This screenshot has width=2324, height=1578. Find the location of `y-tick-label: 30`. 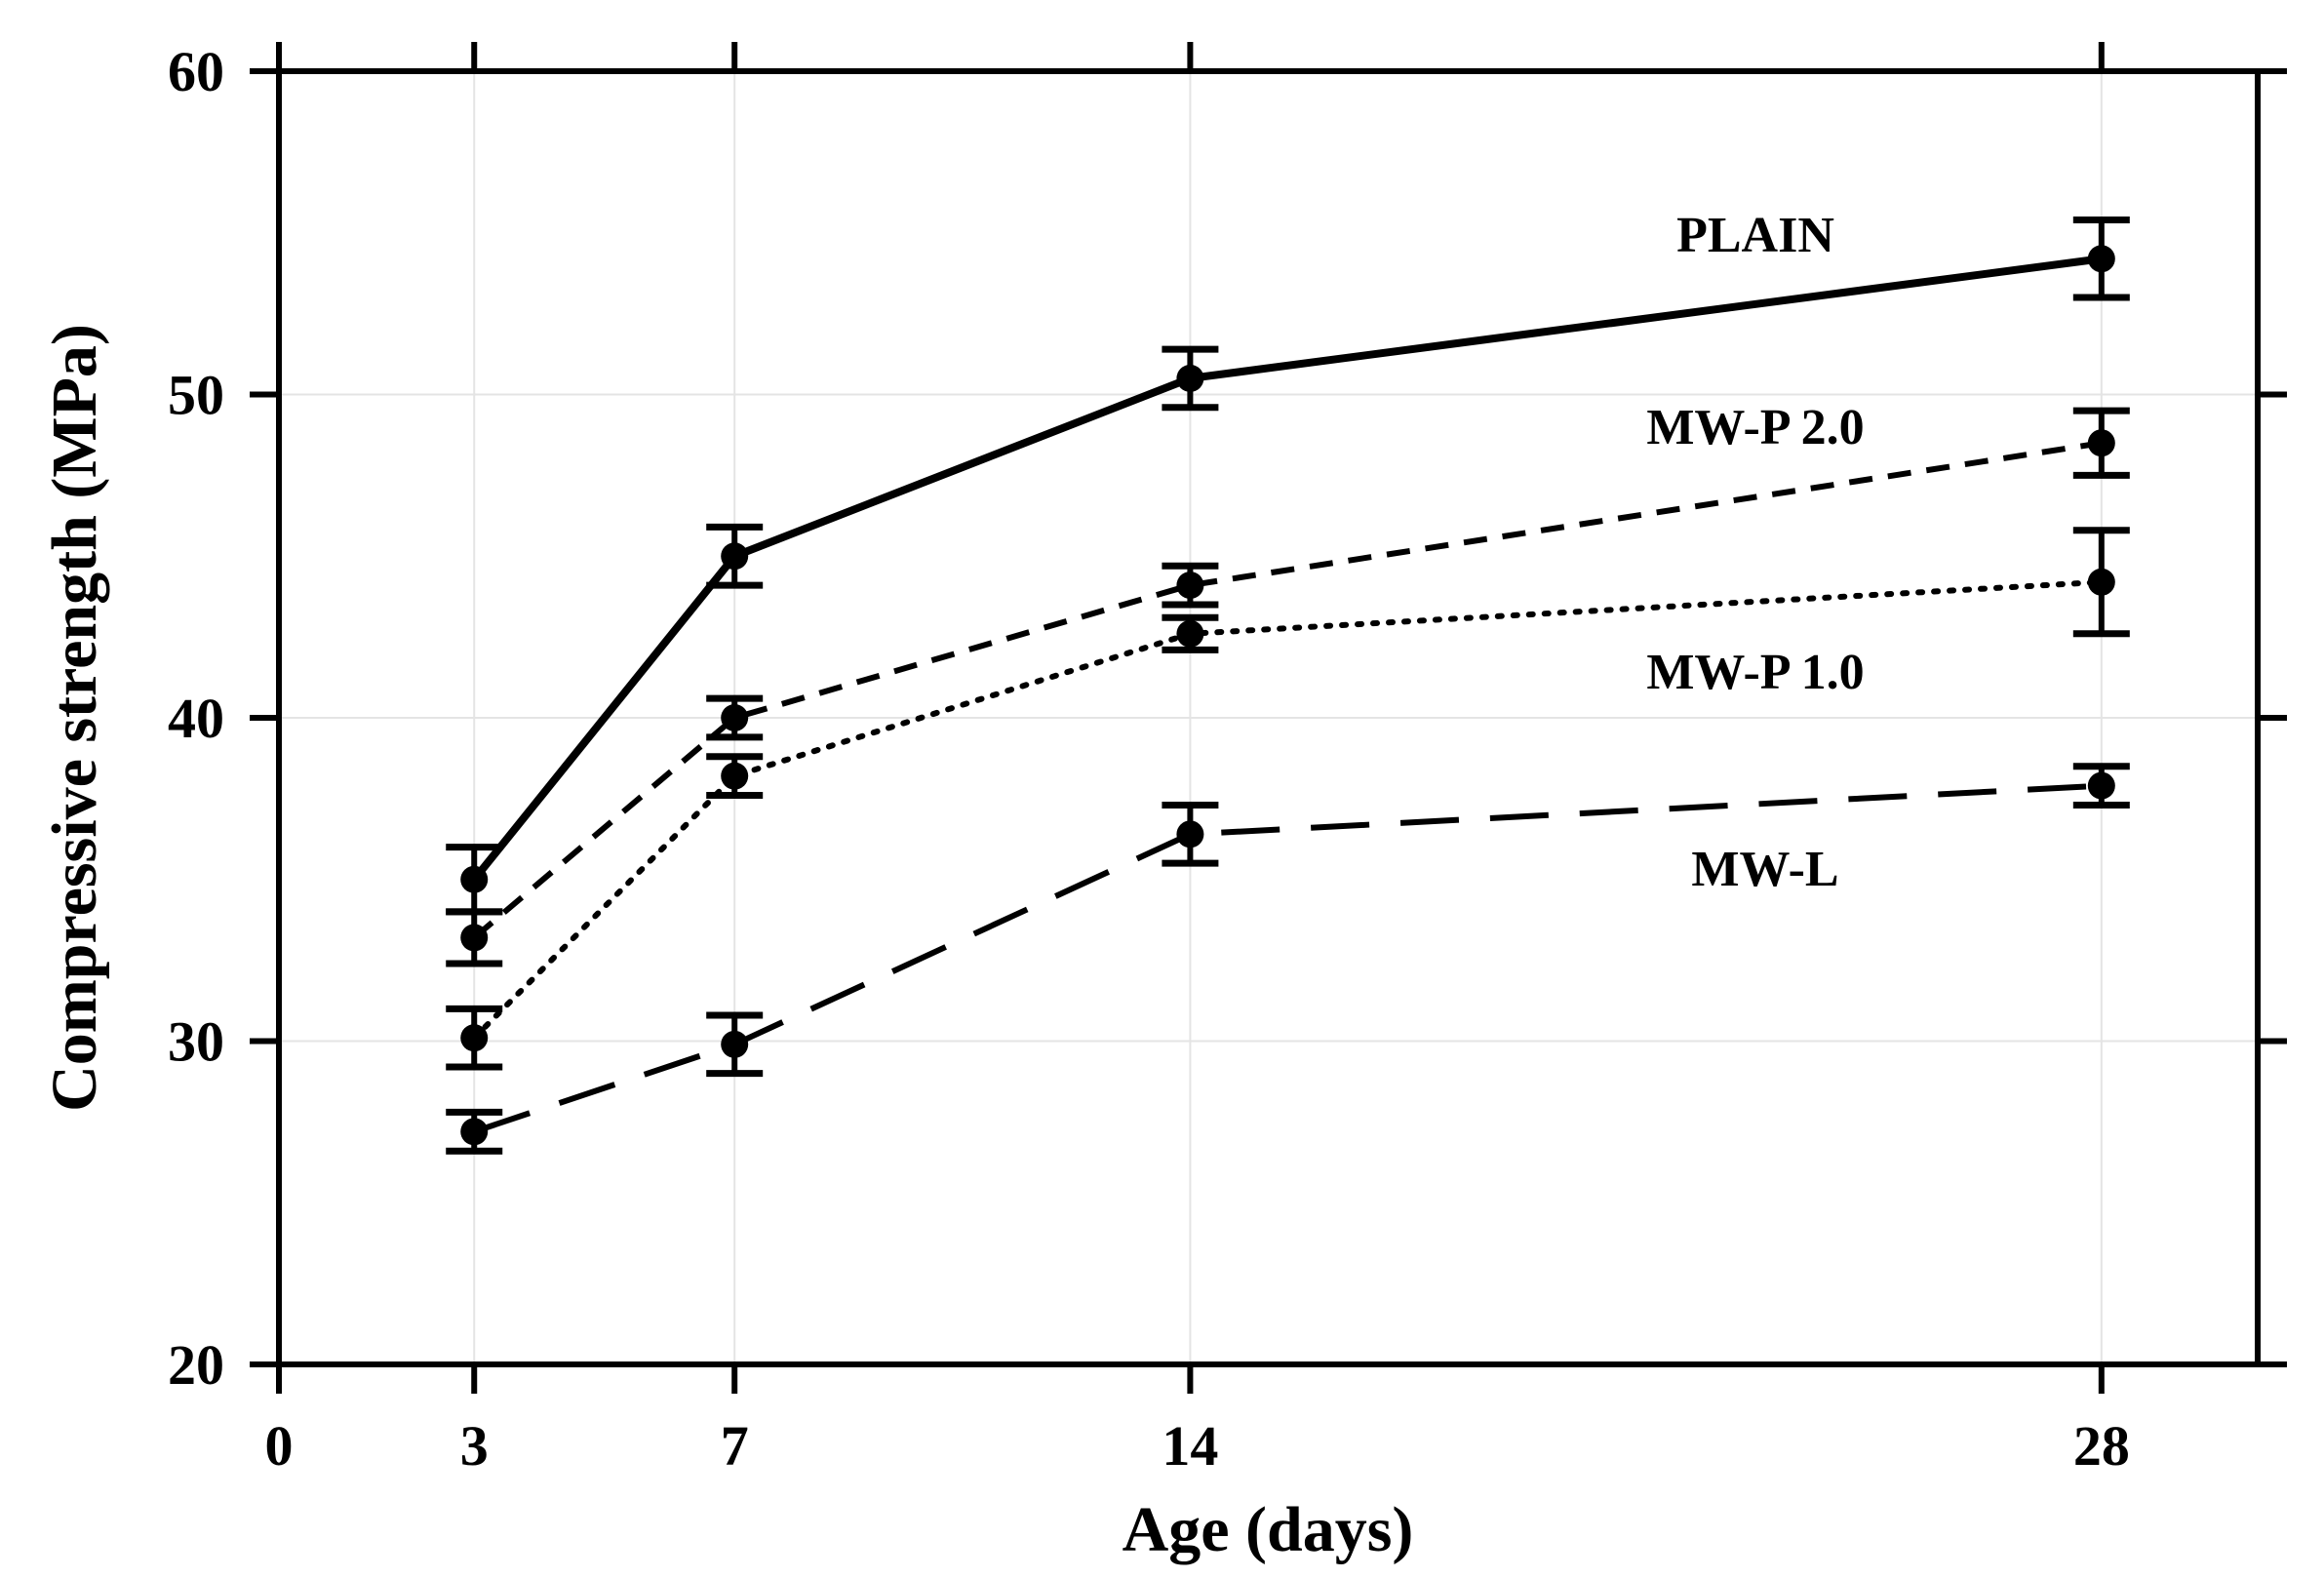

y-tick-label: 30 is located at coordinates (196, 1042).